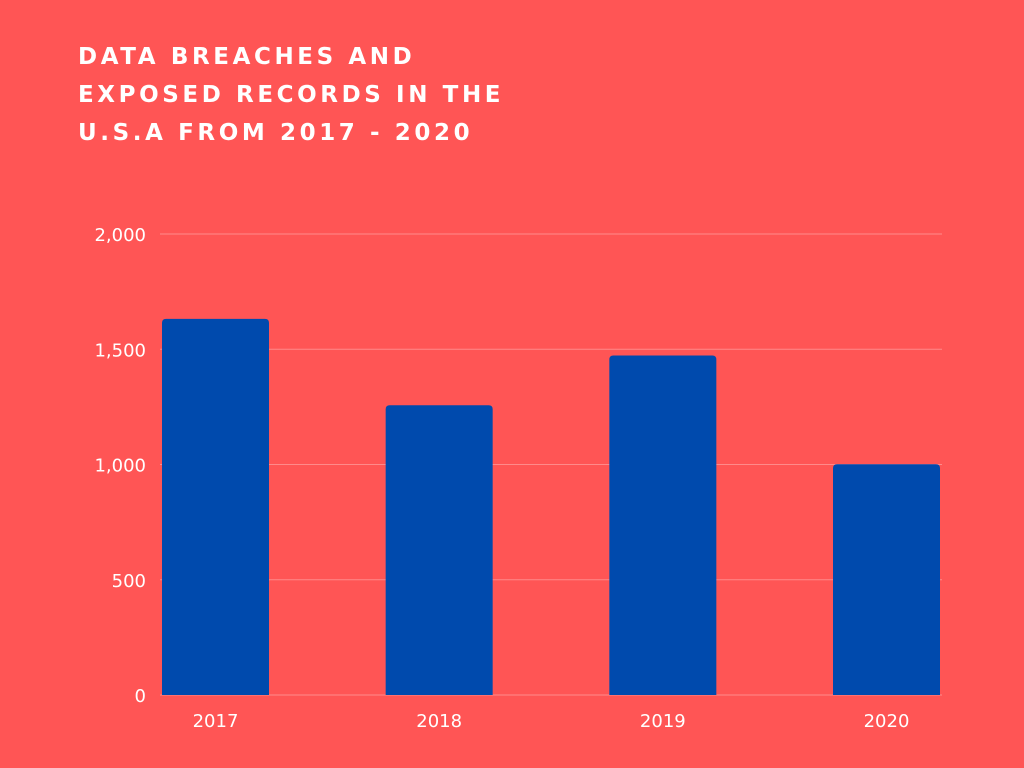 Image resolution: width=1024 pixels, height=768 pixels. Describe the element at coordinates (439, 721) in the screenshot. I see `x-tick-label: 2018` at that location.